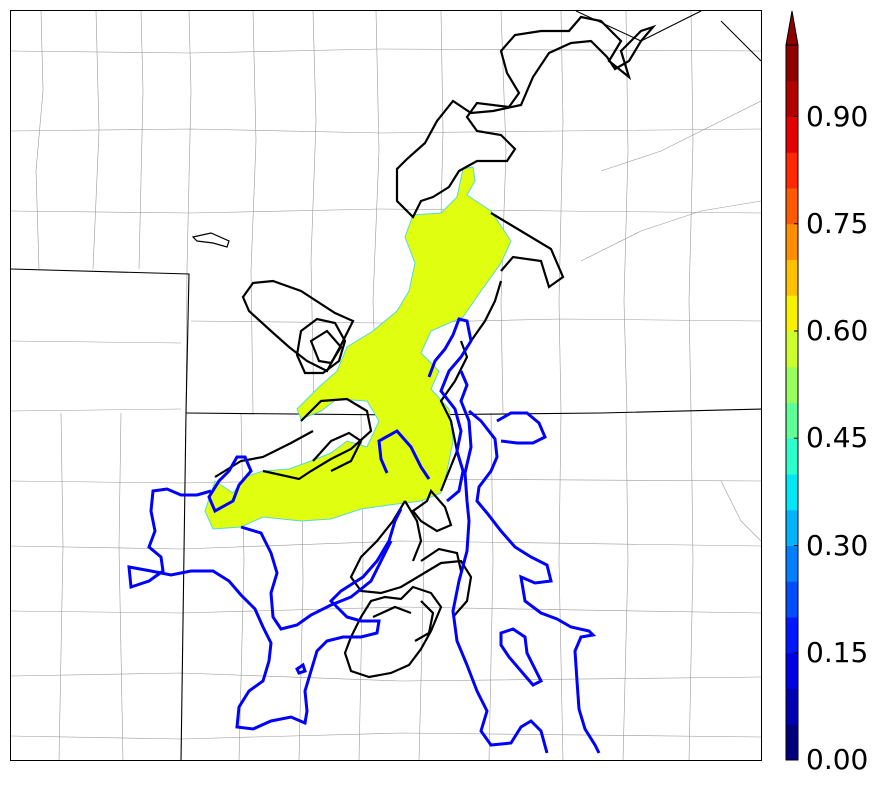 Image resolution: width=877 pixels, height=785 pixels. Describe the element at coordinates (837, 759) in the screenshot. I see `colorbar-tick-label: 0.00` at that location.